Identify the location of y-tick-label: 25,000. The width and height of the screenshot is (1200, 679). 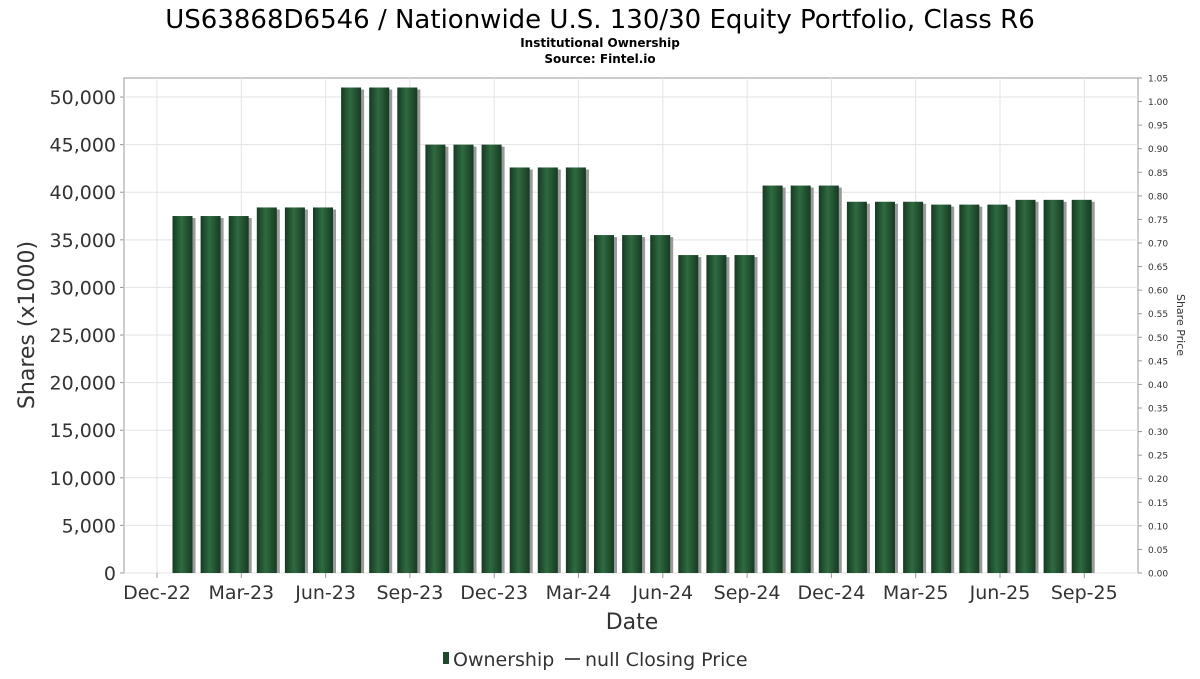
(83, 336).